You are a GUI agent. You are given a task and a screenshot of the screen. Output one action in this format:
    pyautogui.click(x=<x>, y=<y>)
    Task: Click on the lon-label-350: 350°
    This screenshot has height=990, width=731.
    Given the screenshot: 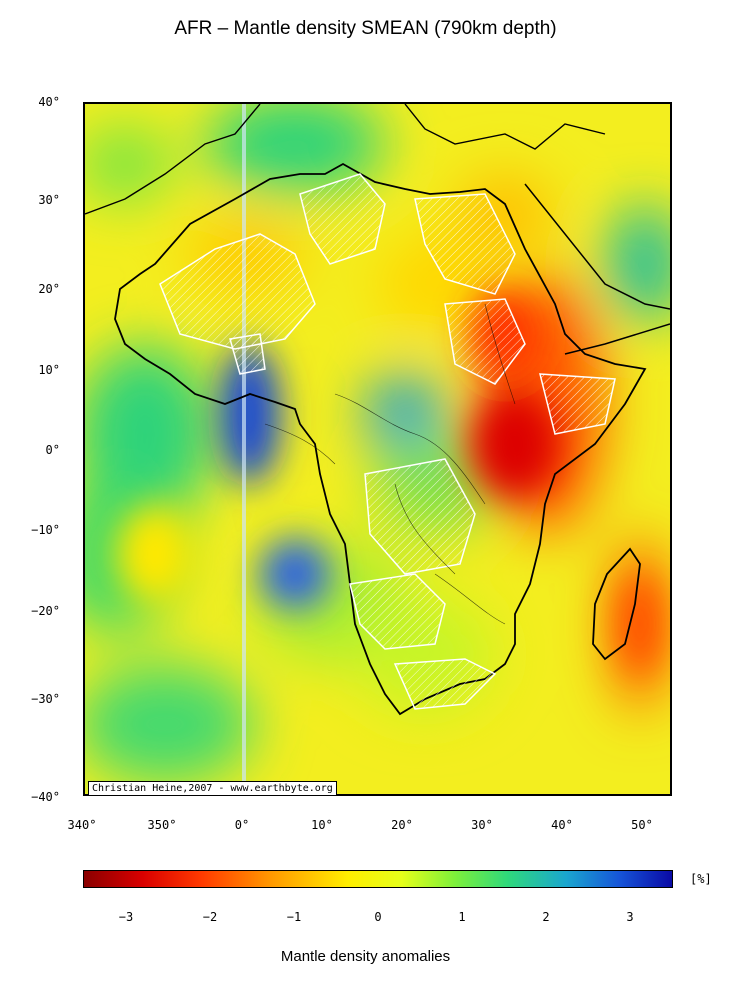 What is the action you would take?
    pyautogui.click(x=162, y=825)
    